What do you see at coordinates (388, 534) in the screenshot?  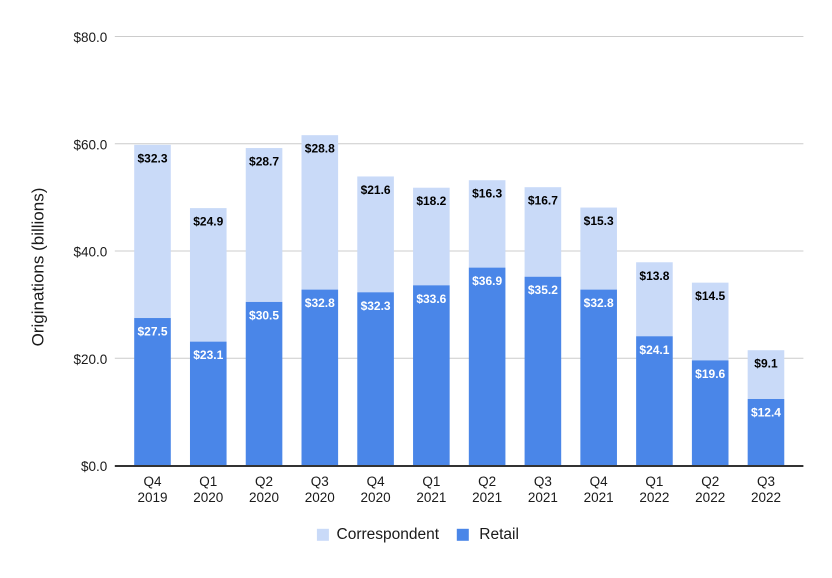 I see `svg-text: Correspondent` at bounding box center [388, 534].